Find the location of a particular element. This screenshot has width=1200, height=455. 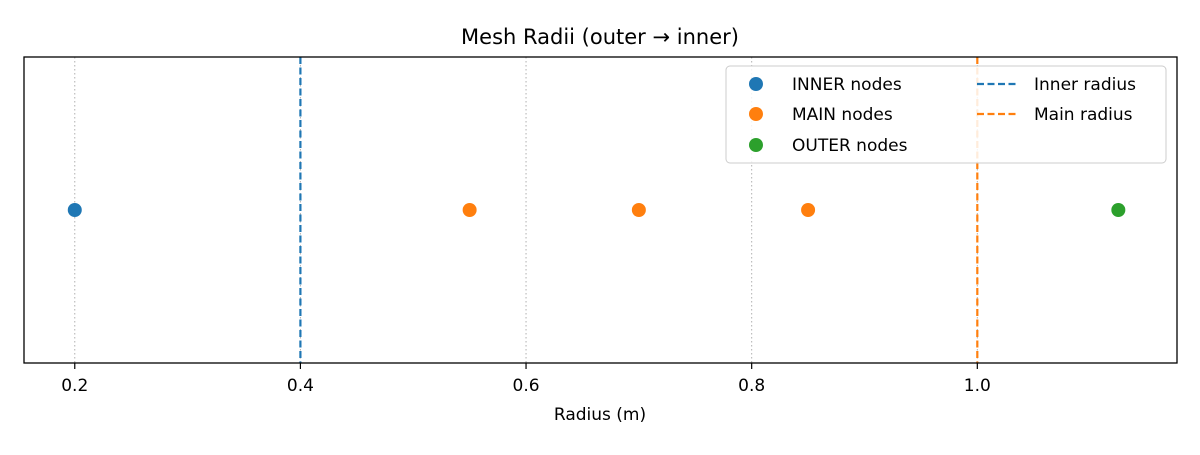

x-tick-label-1: 0.4 is located at coordinates (300, 386).